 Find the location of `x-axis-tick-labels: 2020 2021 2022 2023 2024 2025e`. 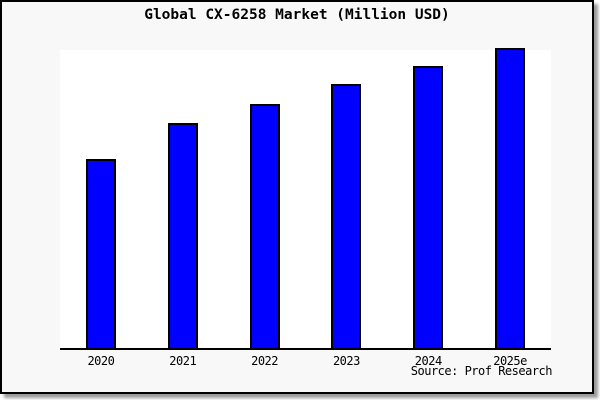

x-axis-tick-labels: 2020 2021 2022 2023 2024 2025e is located at coordinates (305, 361).